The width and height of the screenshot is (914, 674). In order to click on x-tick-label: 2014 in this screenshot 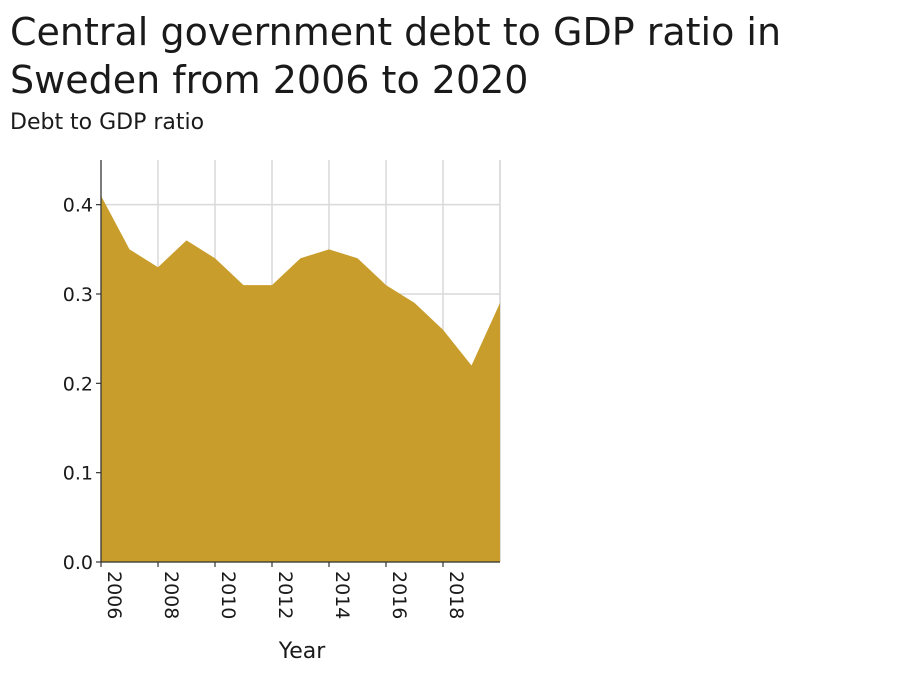, I will do `click(342, 595)`.